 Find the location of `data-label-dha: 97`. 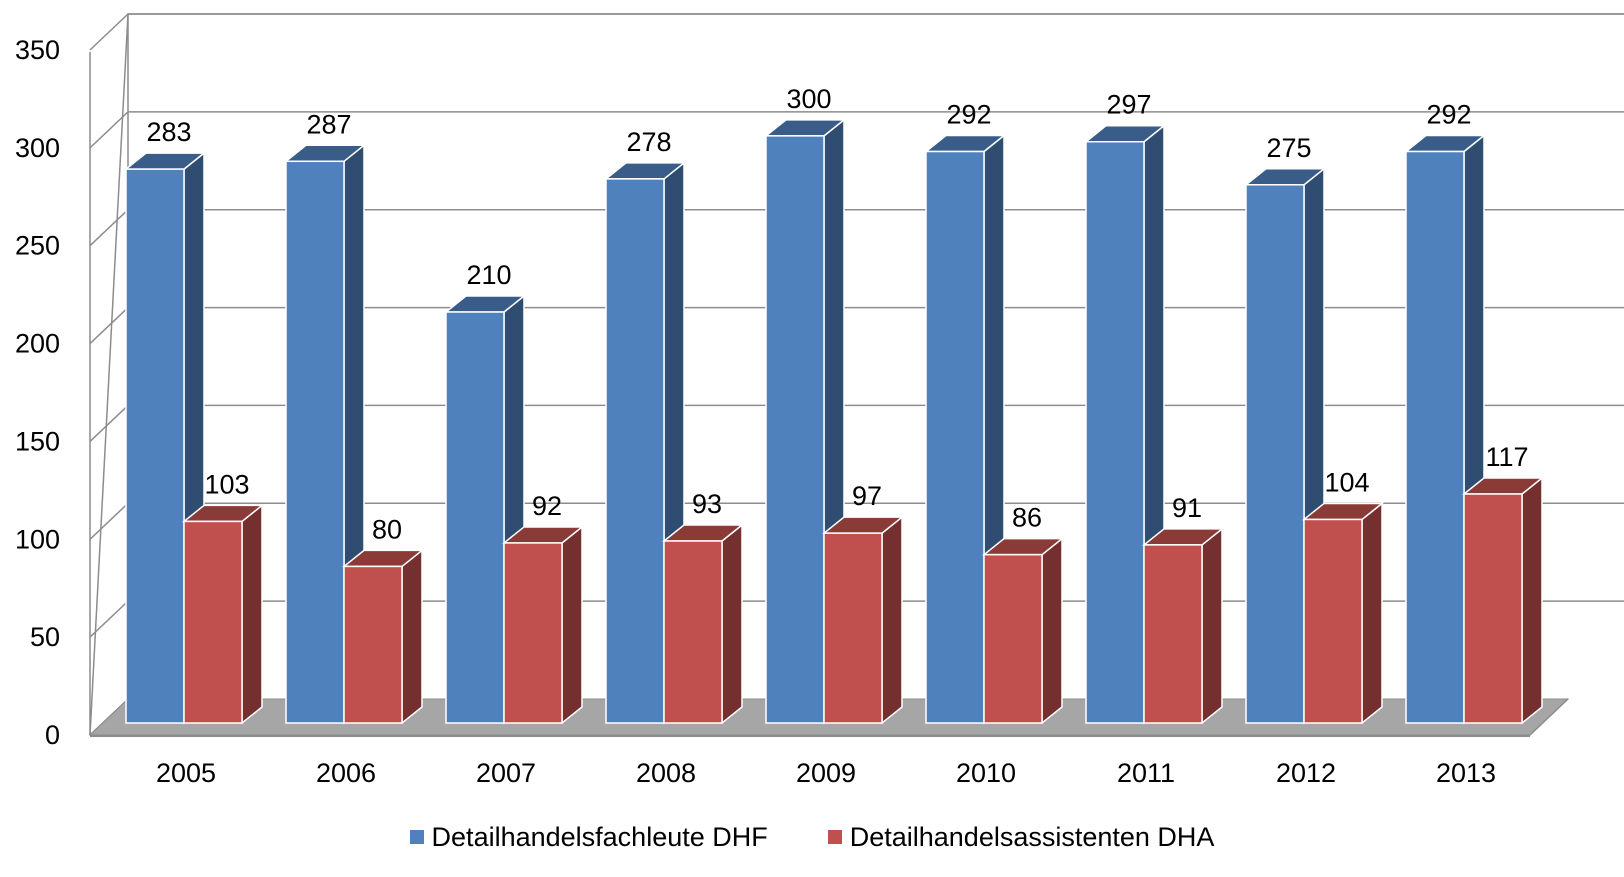

data-label-dha: 97 is located at coordinates (867, 496).